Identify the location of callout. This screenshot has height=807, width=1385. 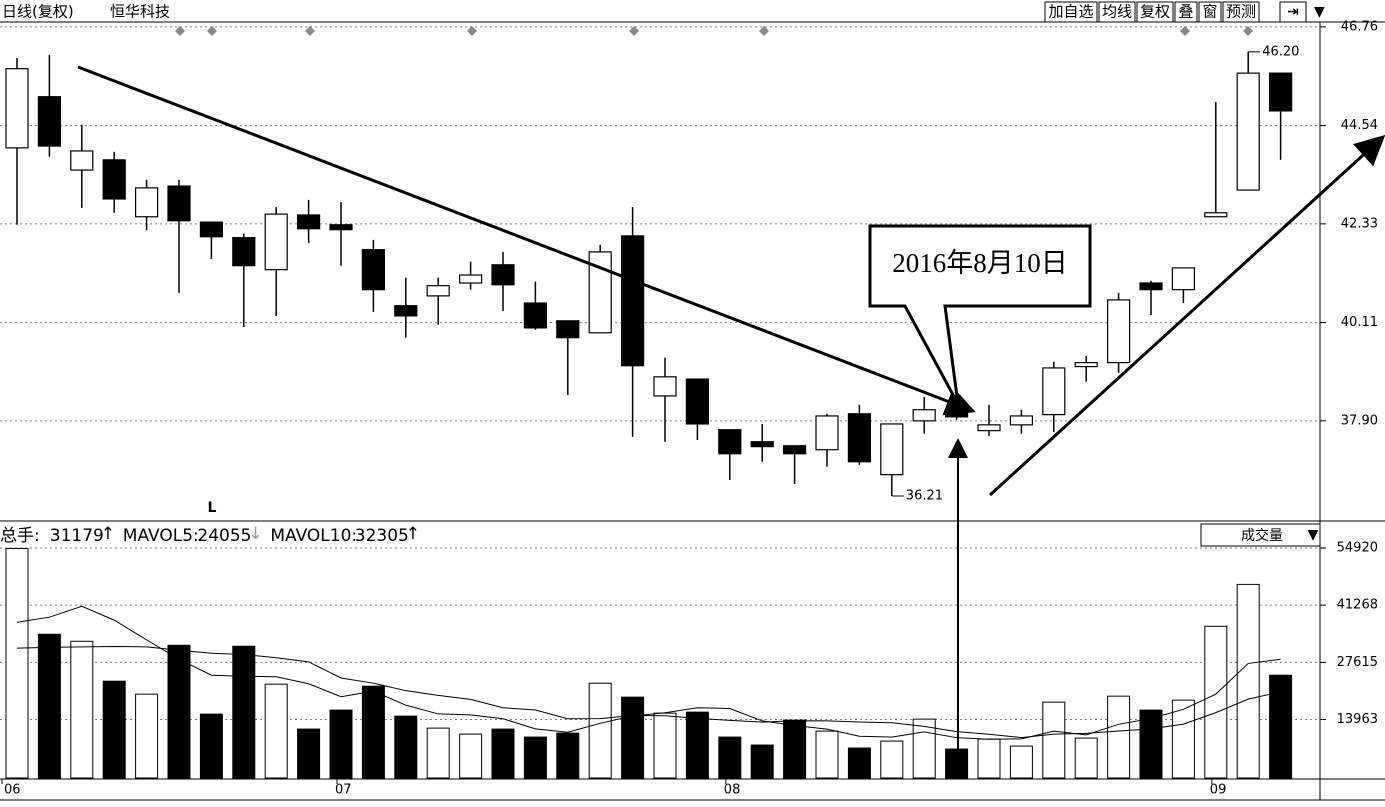
(980, 314).